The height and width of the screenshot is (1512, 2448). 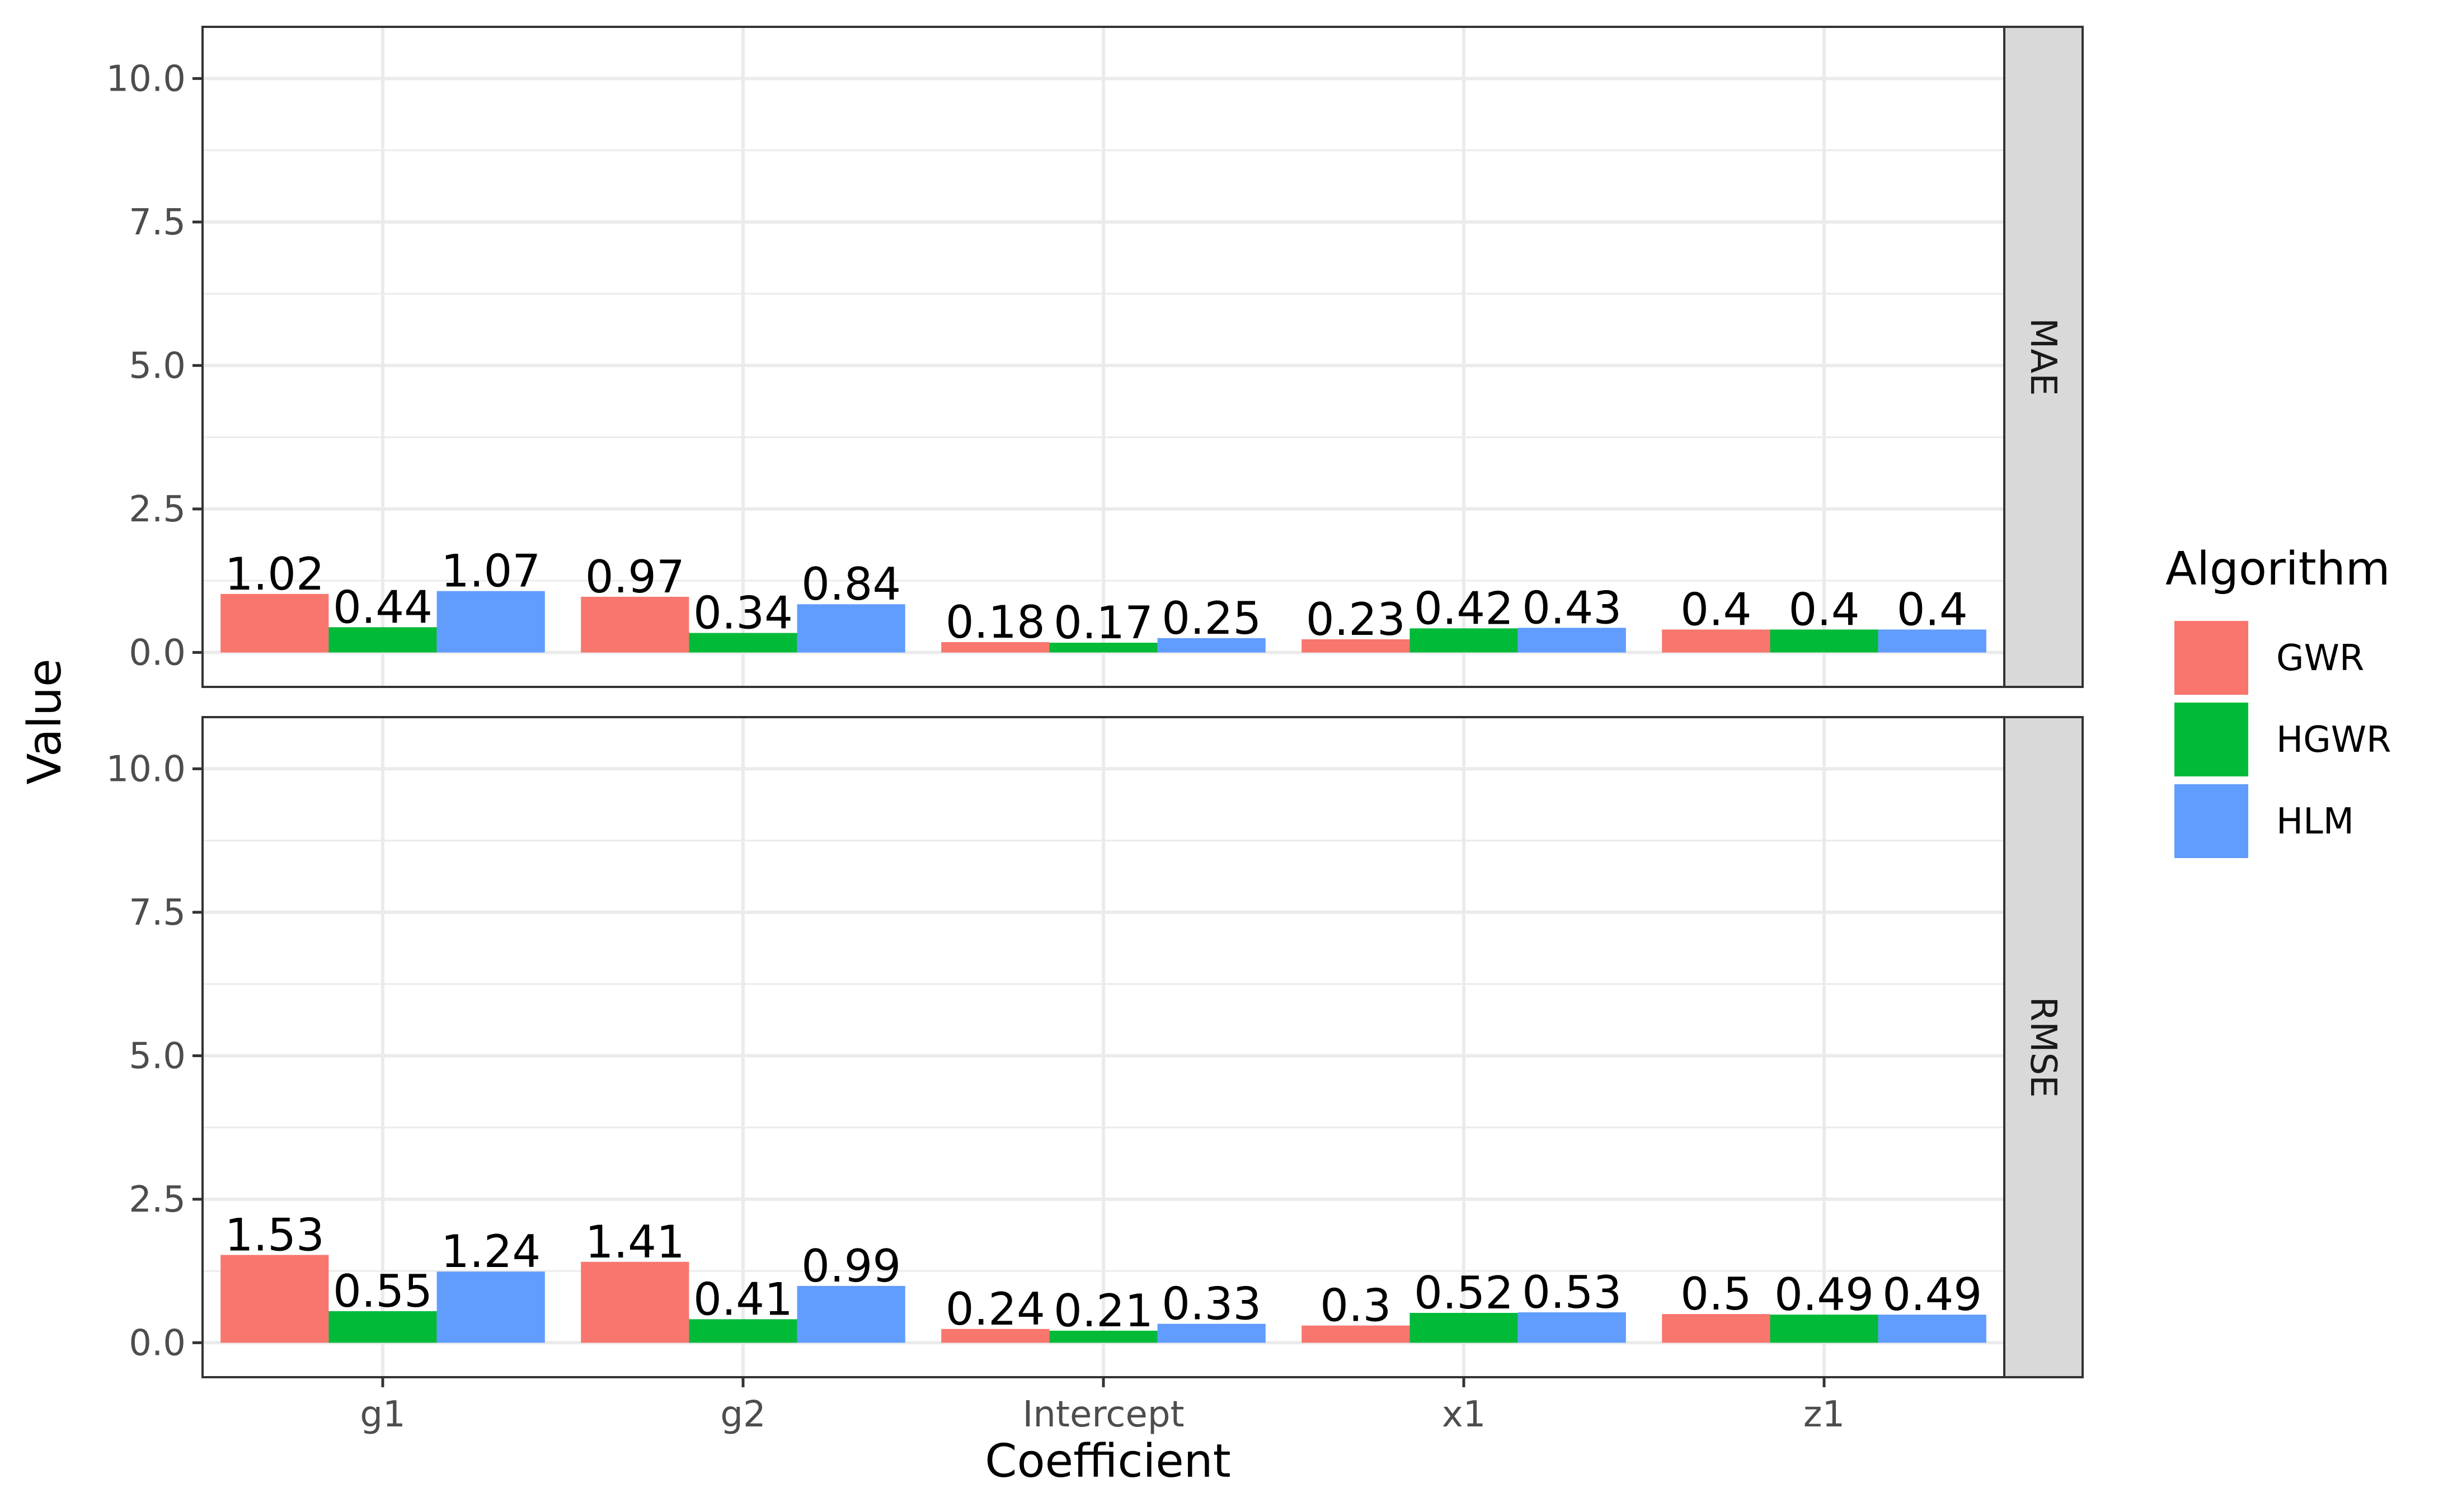 What do you see at coordinates (851, 1266) in the screenshot?
I see `data-label: 0.99` at bounding box center [851, 1266].